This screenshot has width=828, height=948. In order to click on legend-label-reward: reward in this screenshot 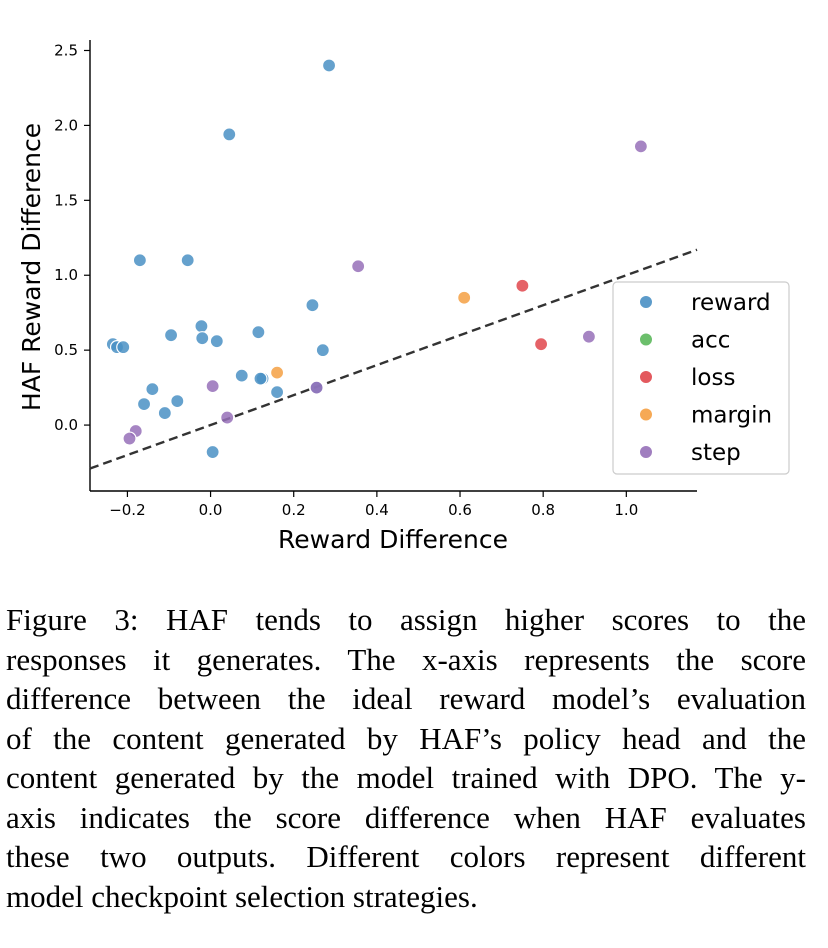, I will do `click(731, 303)`.